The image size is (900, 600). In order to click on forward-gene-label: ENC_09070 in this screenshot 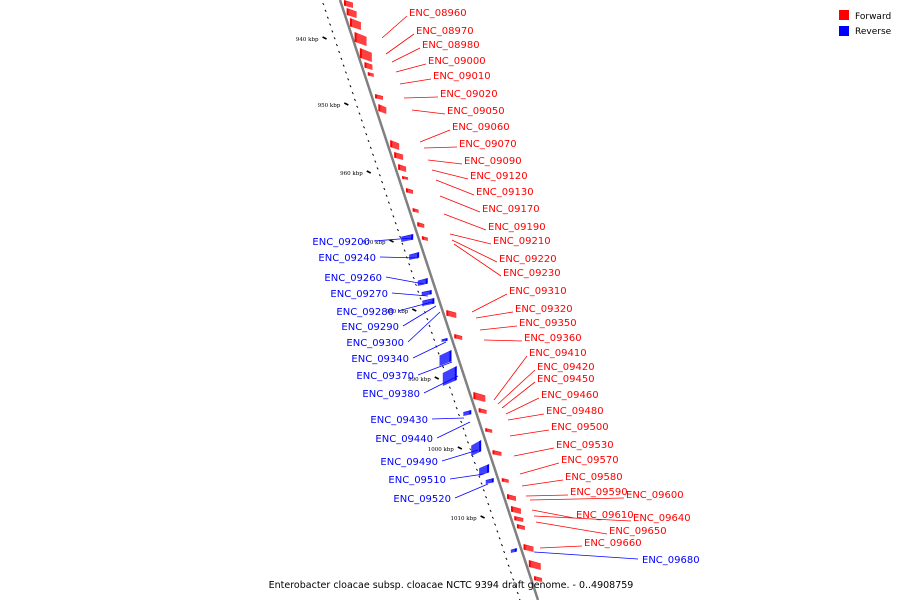, I will do `click(488, 144)`.